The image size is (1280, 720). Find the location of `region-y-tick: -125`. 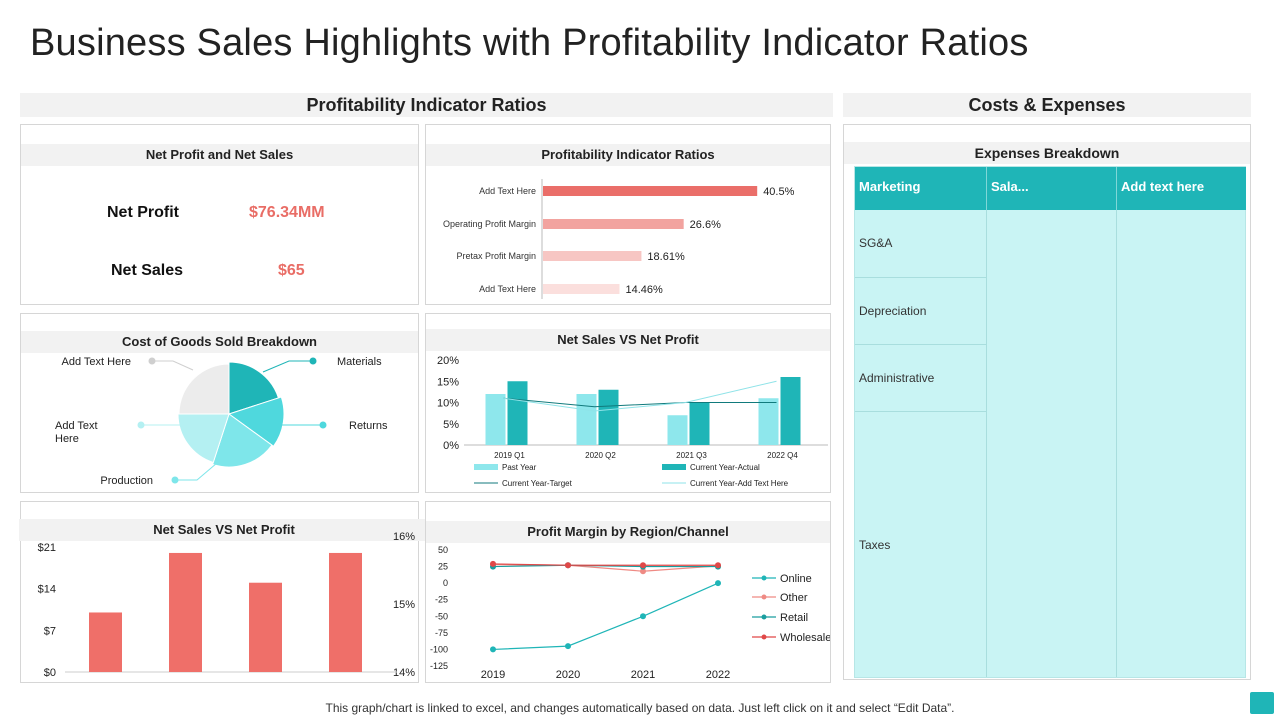

region-y-tick: -125 is located at coordinates (439, 666).